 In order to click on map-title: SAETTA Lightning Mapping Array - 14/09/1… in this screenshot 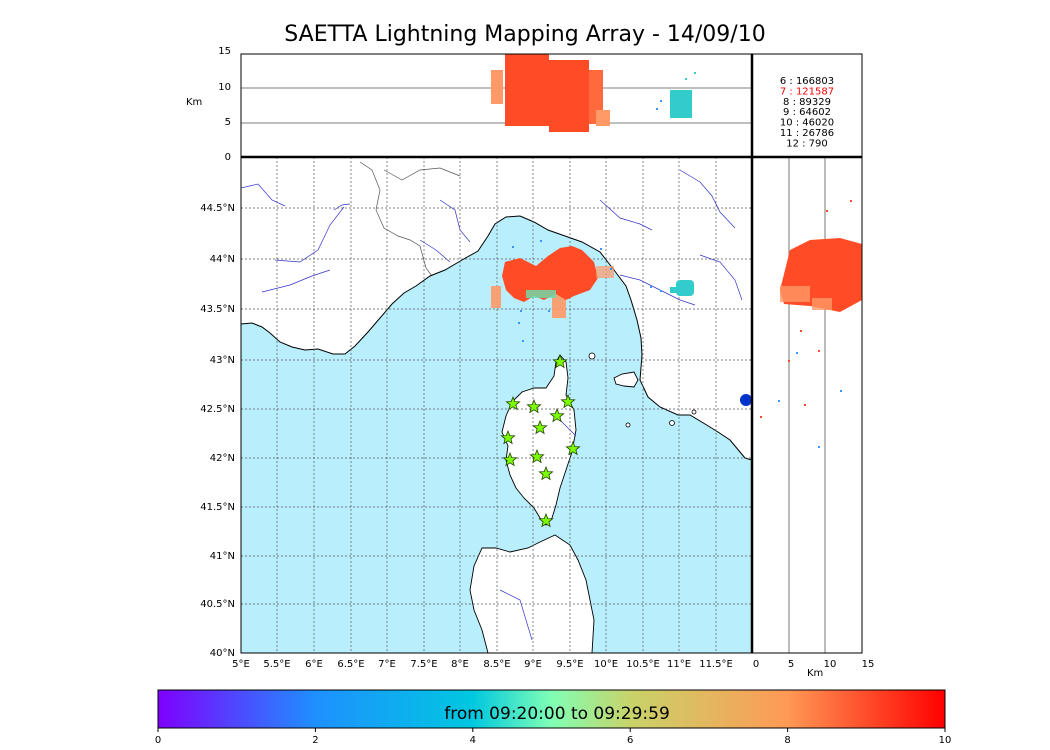, I will do `click(525, 34)`.